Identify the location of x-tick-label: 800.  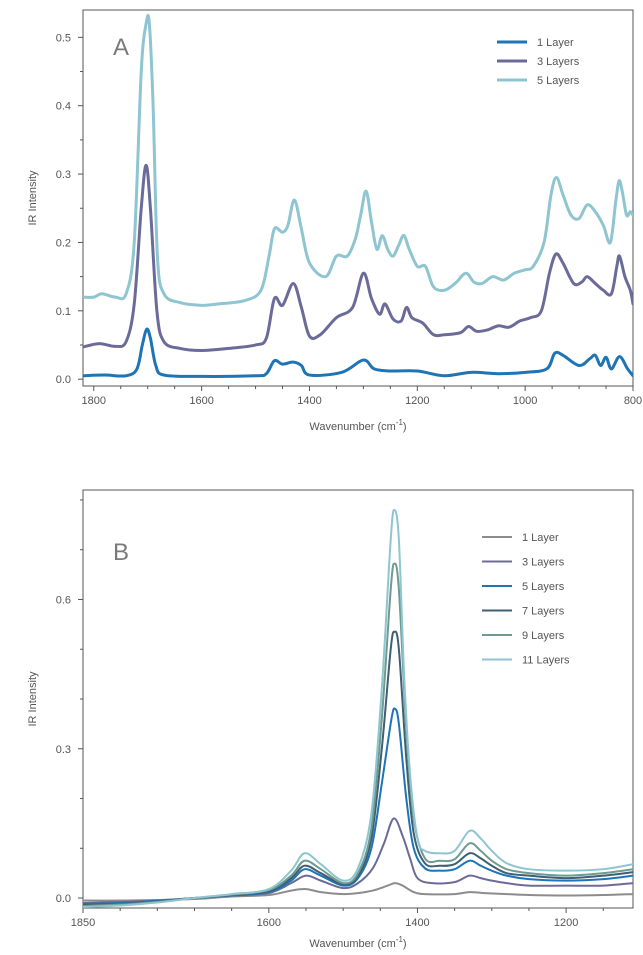
(633, 401).